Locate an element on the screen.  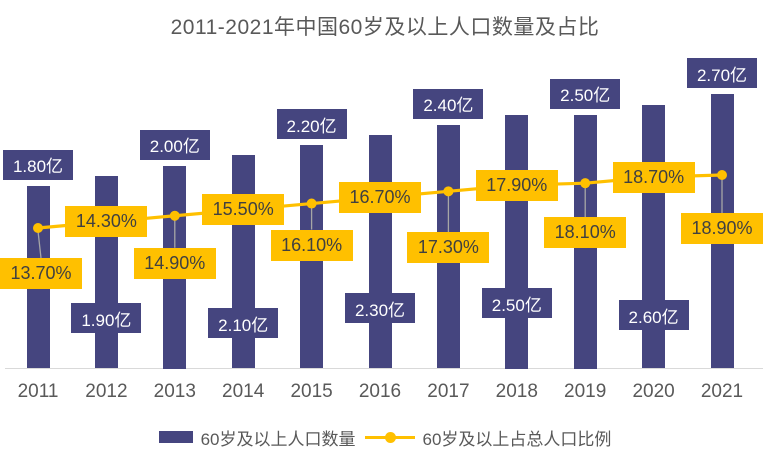
pct-label-2020: 18.70% is located at coordinates (653, 177).